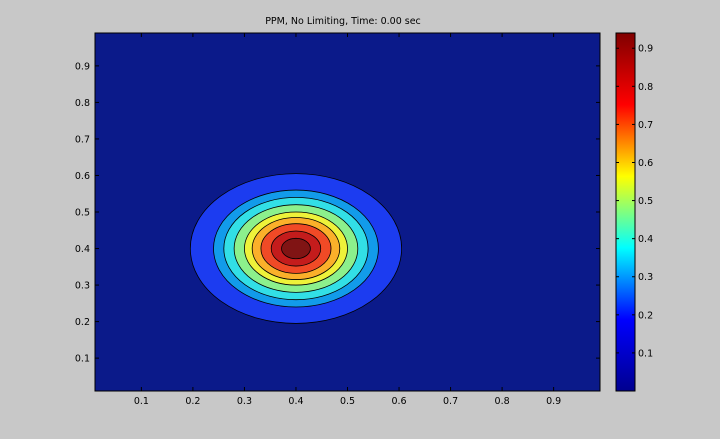 The width and height of the screenshot is (720, 439). Describe the element at coordinates (82, 213) in the screenshot. I see `y-tick-label: 0.5` at that location.